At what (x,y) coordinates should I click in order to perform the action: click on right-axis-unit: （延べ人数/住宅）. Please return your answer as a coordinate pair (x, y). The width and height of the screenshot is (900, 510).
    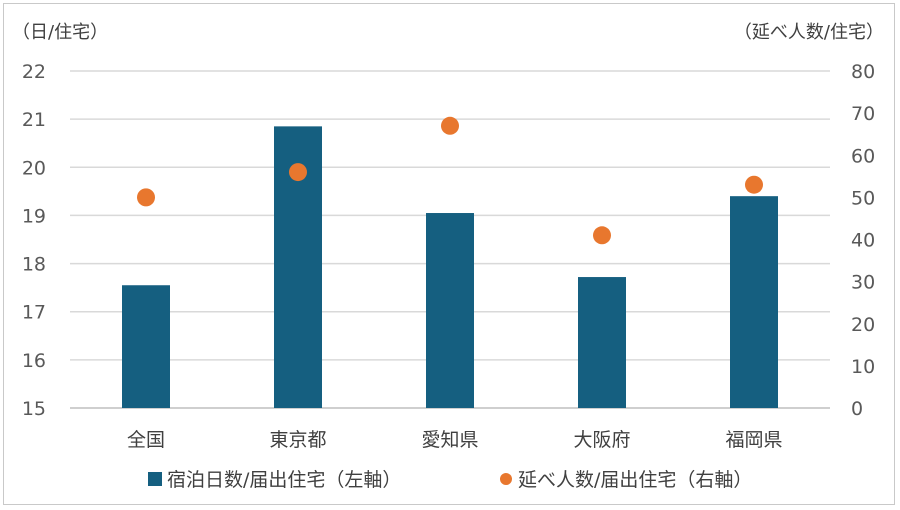
    Looking at the image, I should click on (809, 32).